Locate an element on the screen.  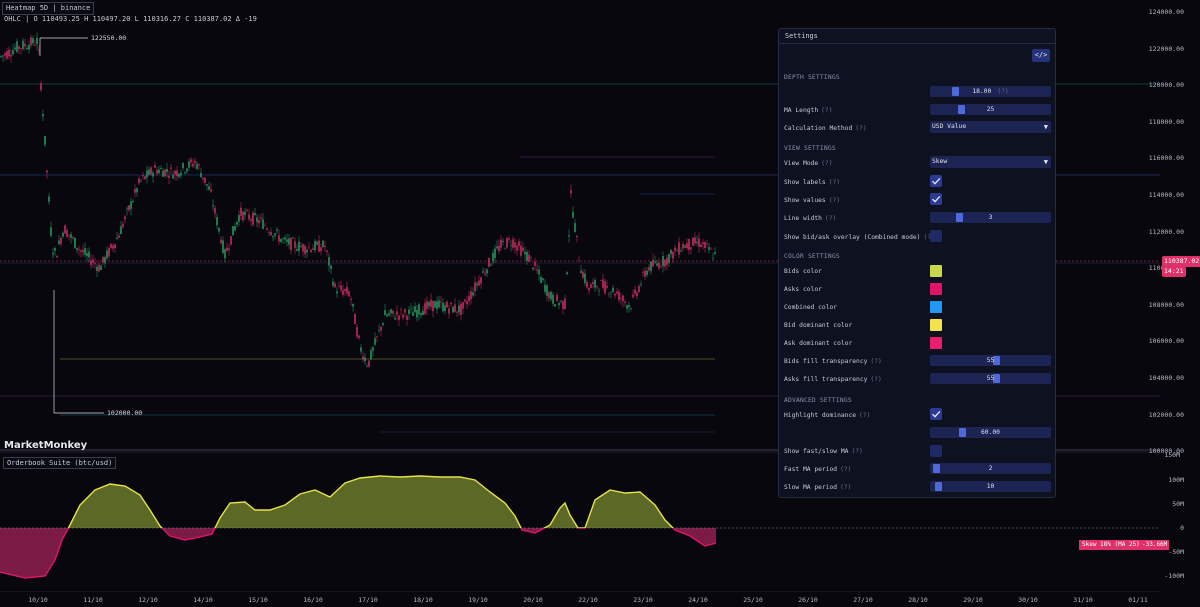
time-tick-label: 14/10 is located at coordinates (203, 600).